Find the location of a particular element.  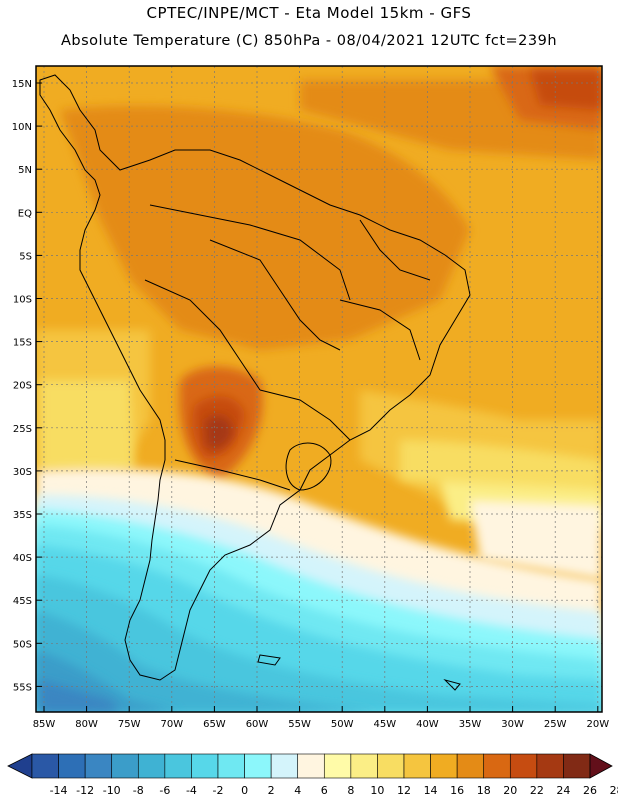

lon-label: 85W is located at coordinates (44, 724).